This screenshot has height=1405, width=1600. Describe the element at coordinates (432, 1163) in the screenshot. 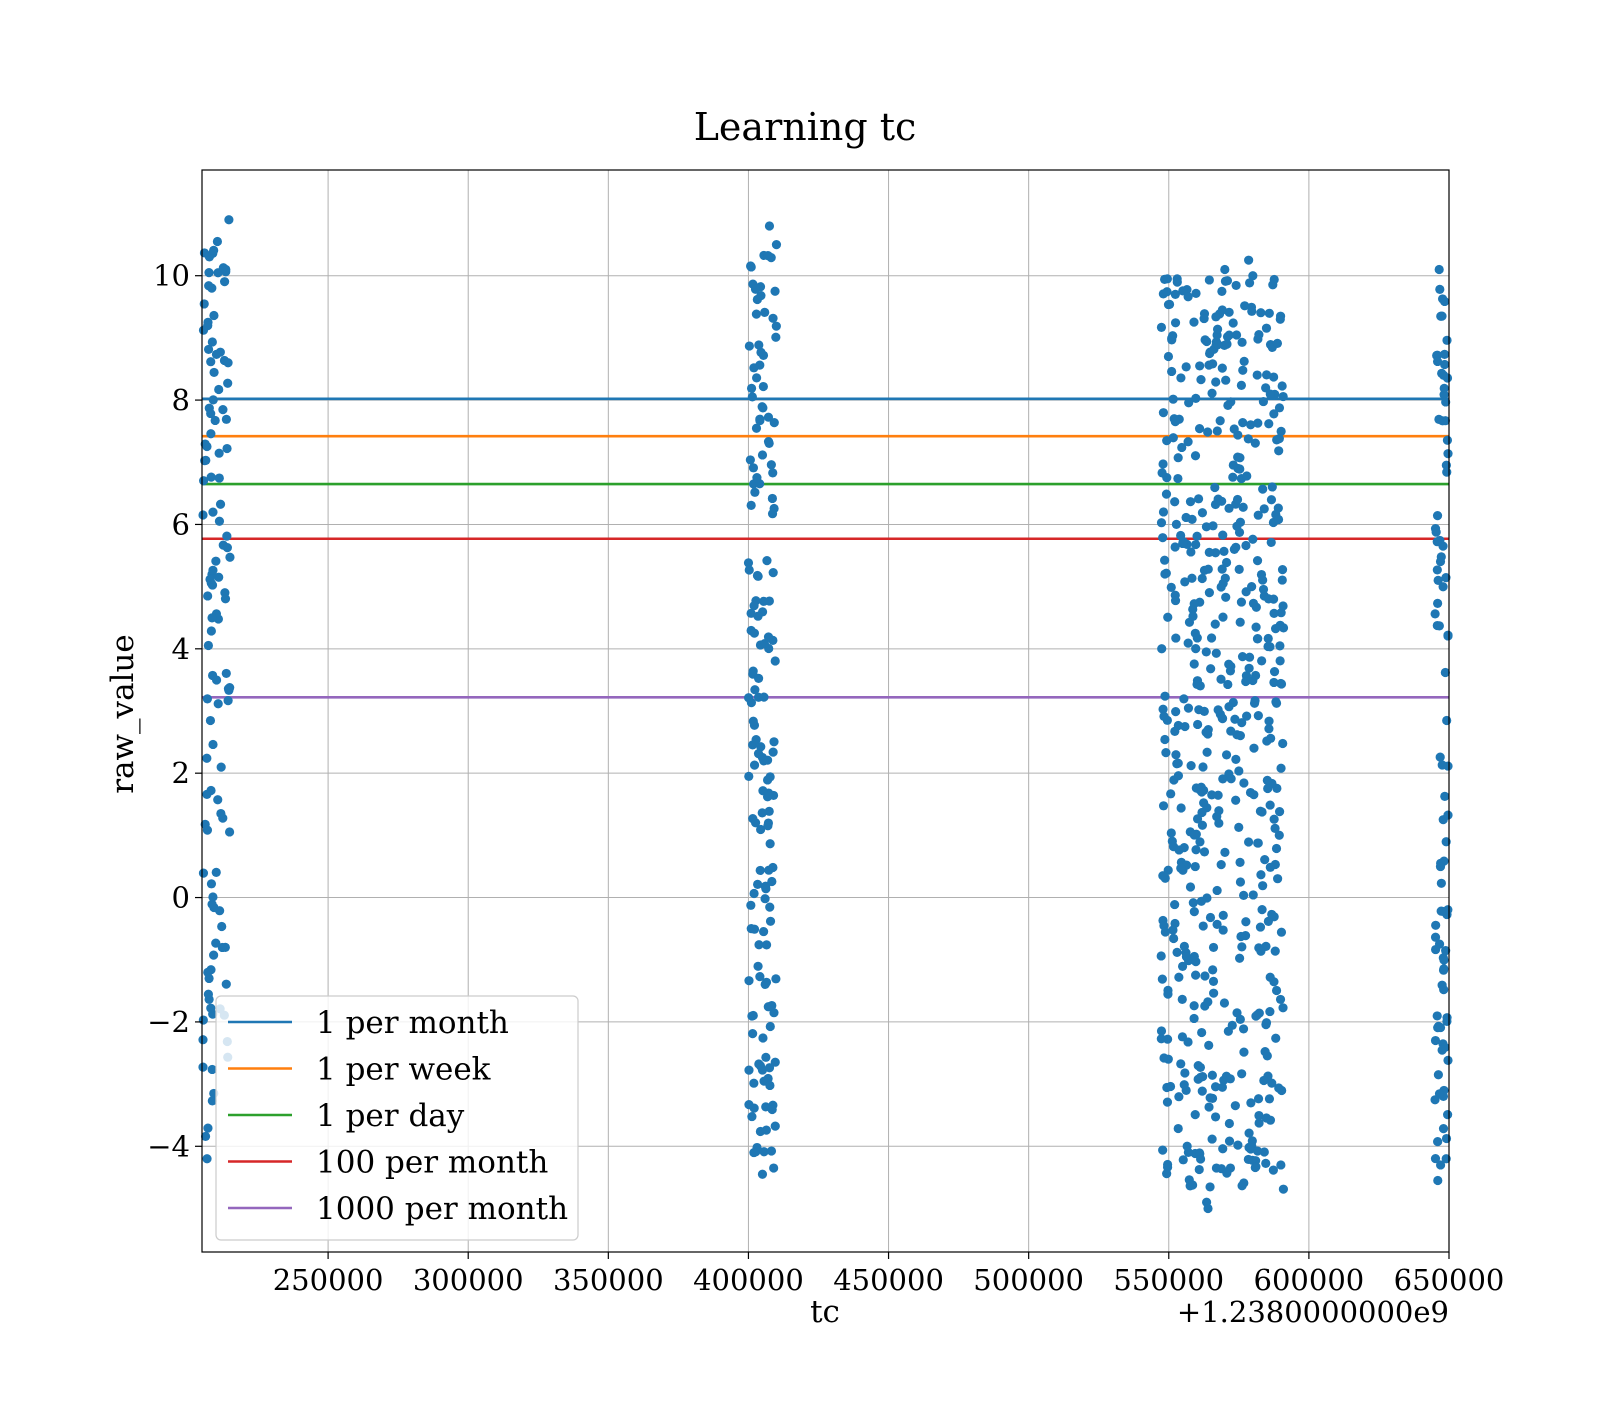

I see `legend-label: 100 per month` at that location.